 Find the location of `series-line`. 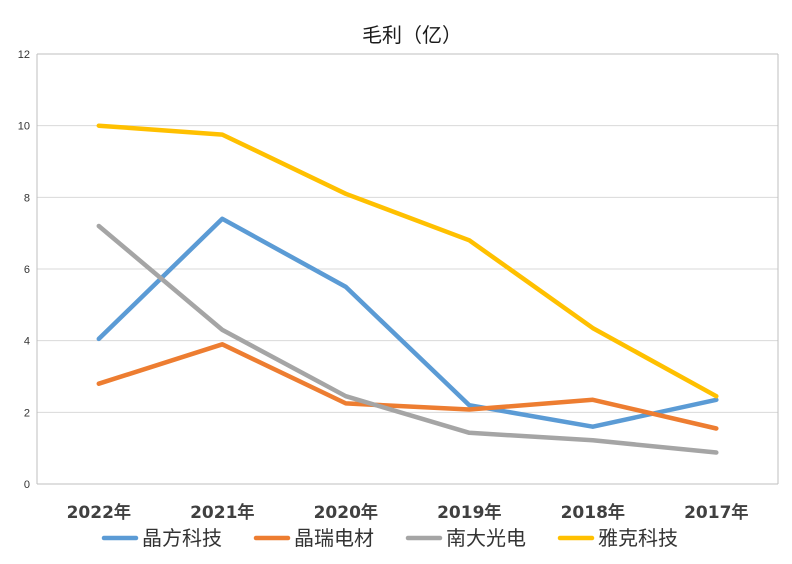

series-line is located at coordinates (407, 386).